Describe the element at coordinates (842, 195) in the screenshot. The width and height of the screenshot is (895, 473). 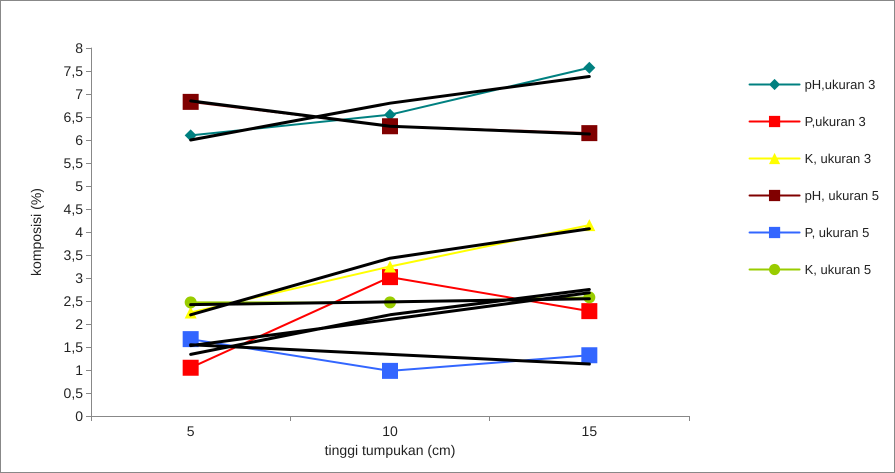
I see `legend-label: pH, ukuran 5` at that location.